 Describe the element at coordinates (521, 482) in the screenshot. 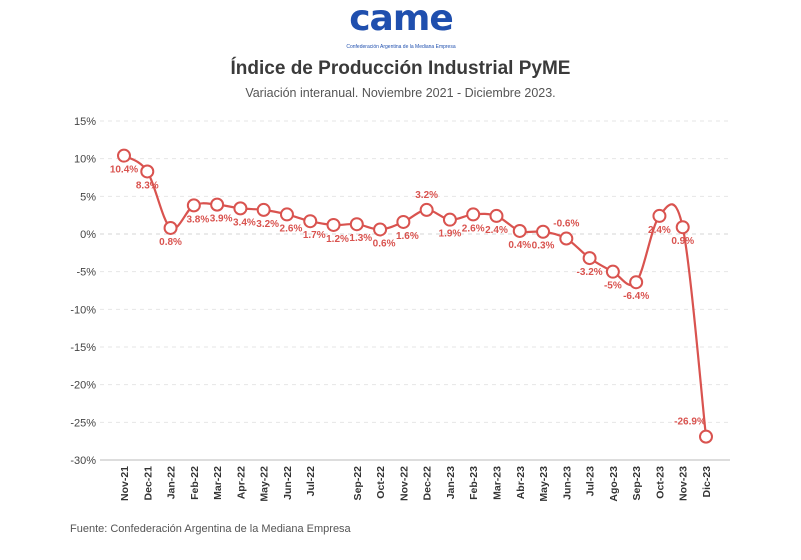

I see `x-tick-label: Abr-23` at that location.